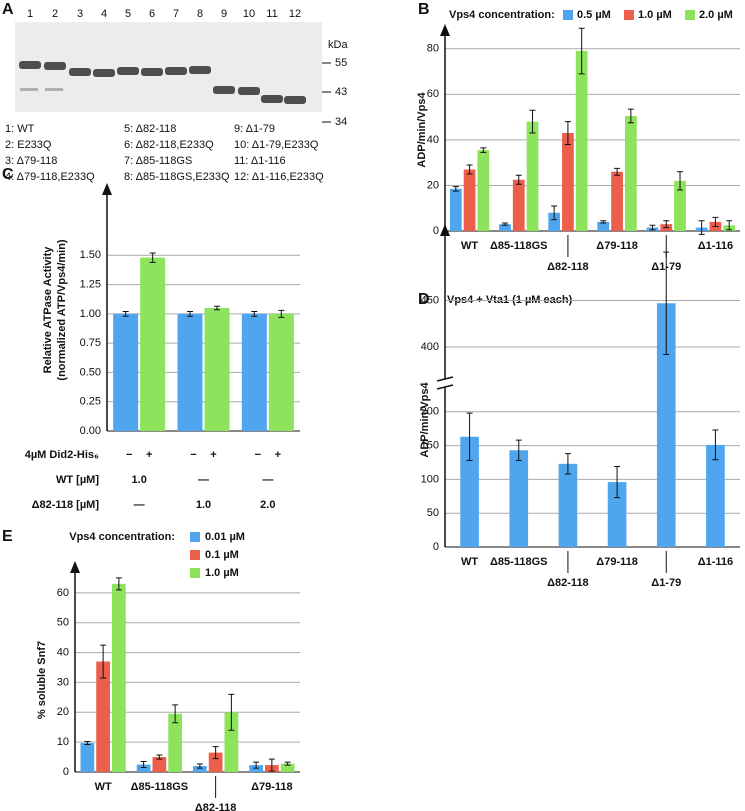  What do you see at coordinates (55, 14) in the screenshot?
I see `lane-number: 2` at bounding box center [55, 14].